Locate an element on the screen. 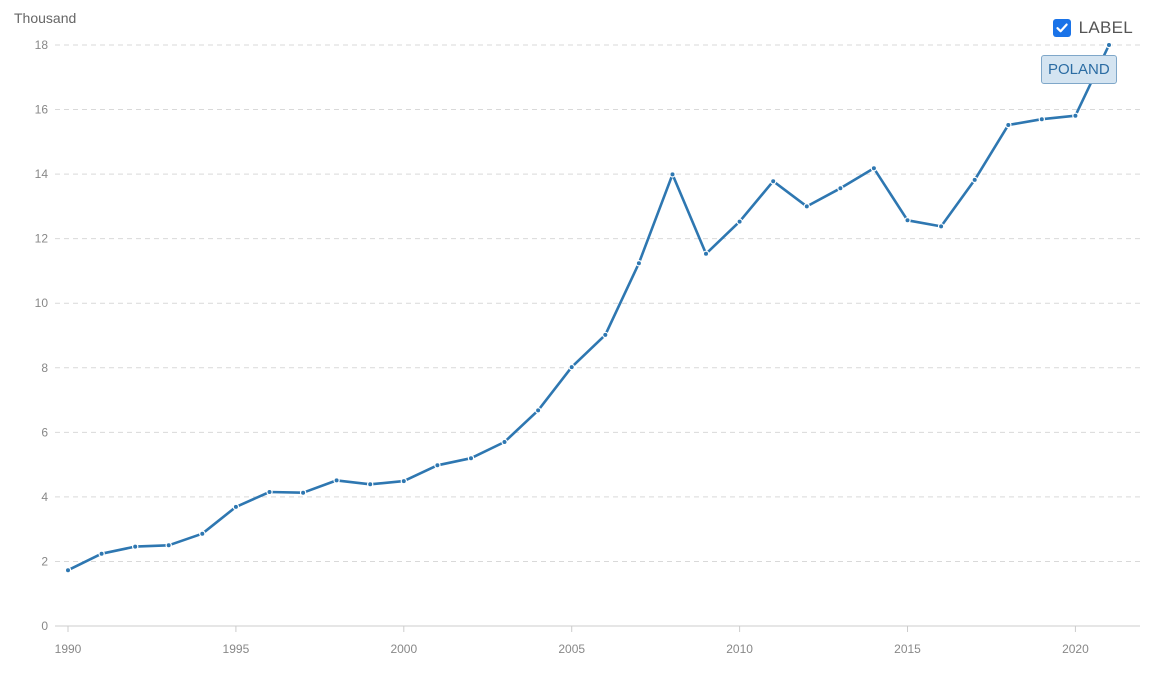  y-tick-label: 0 is located at coordinates (44, 626).